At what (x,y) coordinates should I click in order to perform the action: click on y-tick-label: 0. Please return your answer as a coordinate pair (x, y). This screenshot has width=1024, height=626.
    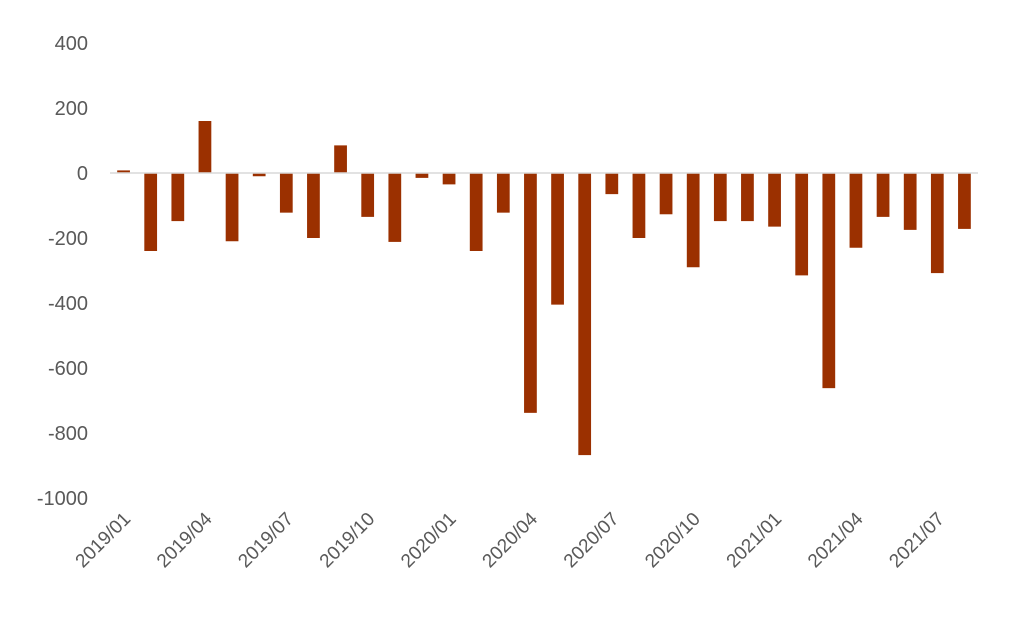
    Looking at the image, I should click on (82, 174).